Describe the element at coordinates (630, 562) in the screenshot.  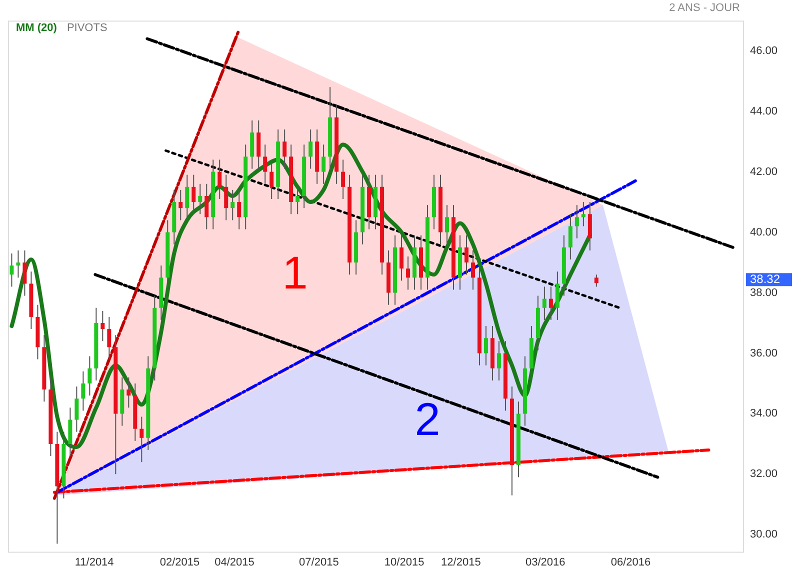
I see `x-tick-label: 06/2016` at that location.